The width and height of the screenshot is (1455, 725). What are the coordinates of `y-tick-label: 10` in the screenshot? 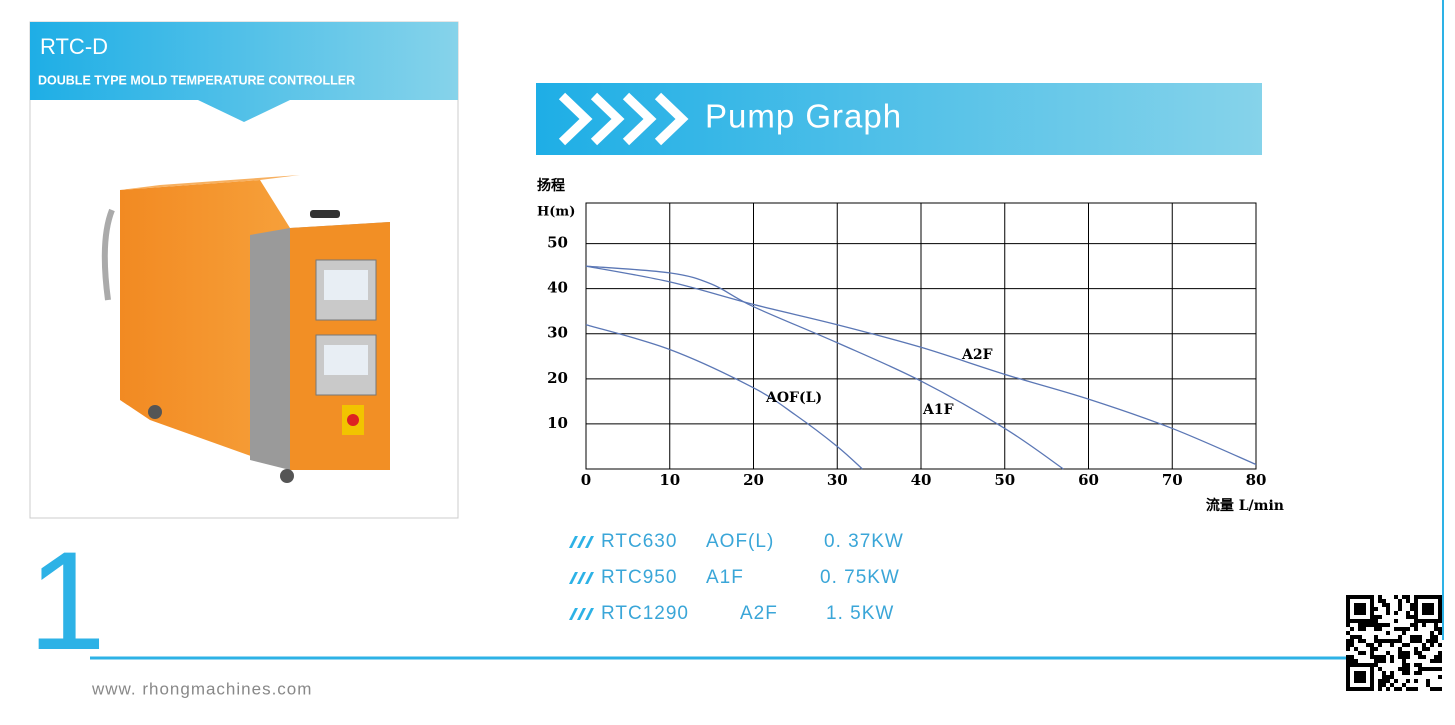 It's located at (557, 423).